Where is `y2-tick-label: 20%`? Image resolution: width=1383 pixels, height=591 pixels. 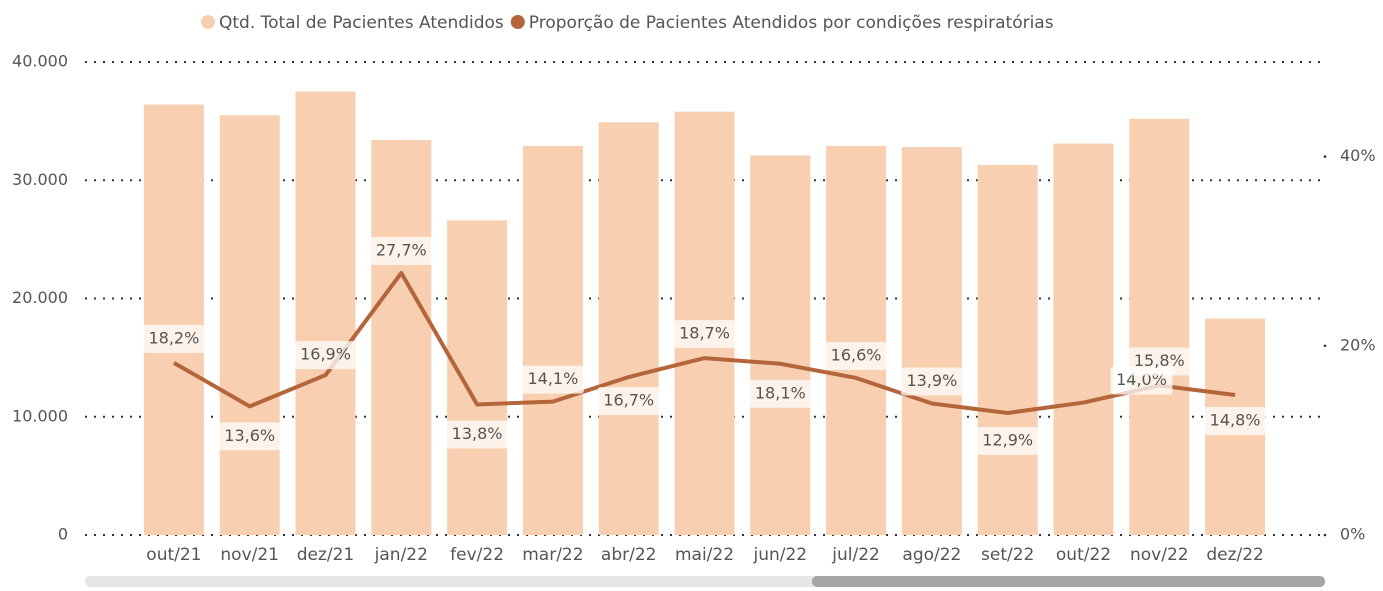
y2-tick-label: 20% is located at coordinates (1358, 344).